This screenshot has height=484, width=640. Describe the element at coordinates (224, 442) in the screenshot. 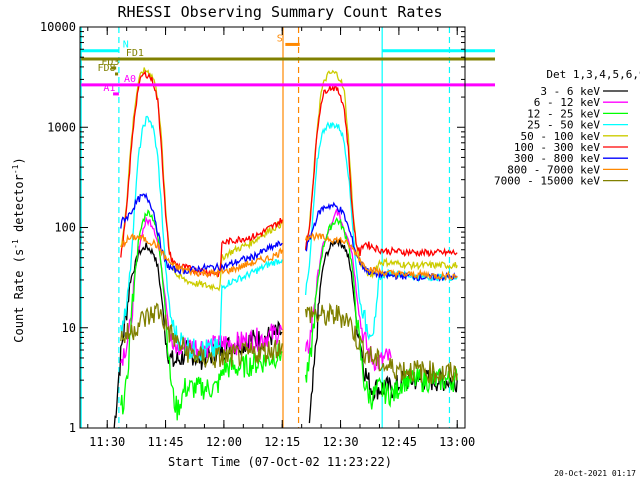

I see `x-tick-label: 12:00` at that location.